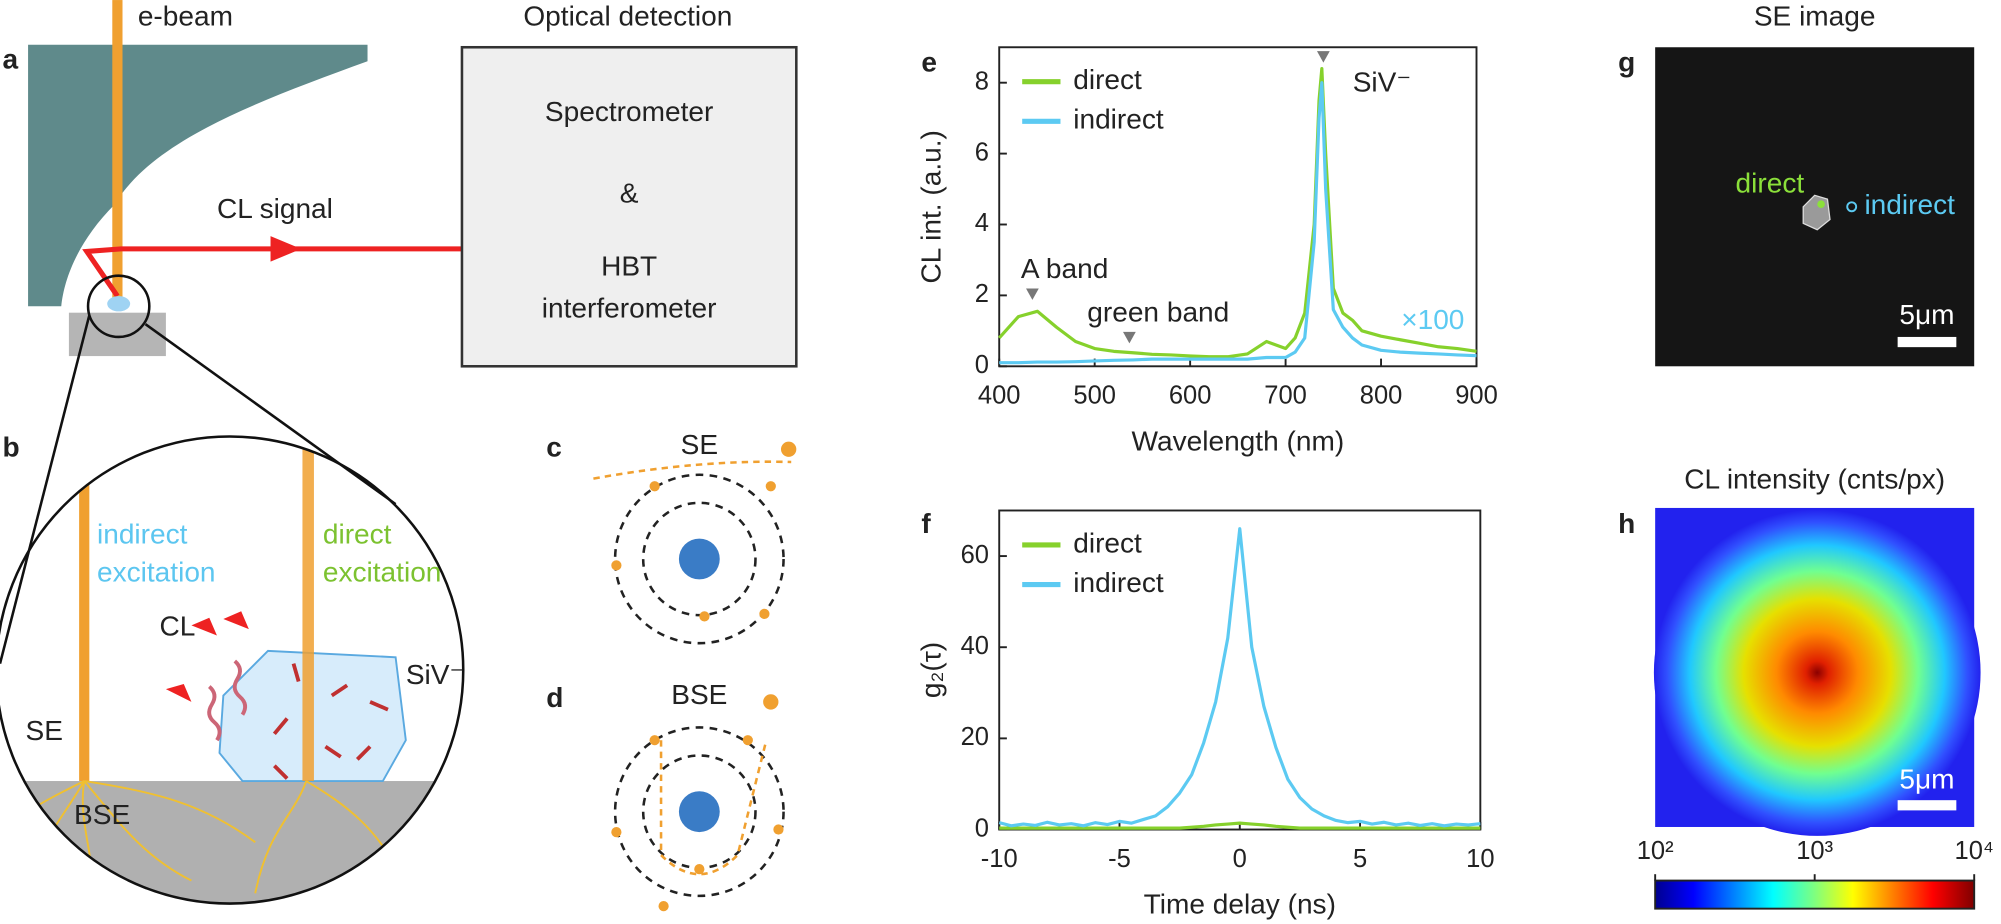 The width and height of the screenshot is (2001, 924). Describe the element at coordinates (275, 208) in the screenshot. I see `signal-label: CL signal` at that location.